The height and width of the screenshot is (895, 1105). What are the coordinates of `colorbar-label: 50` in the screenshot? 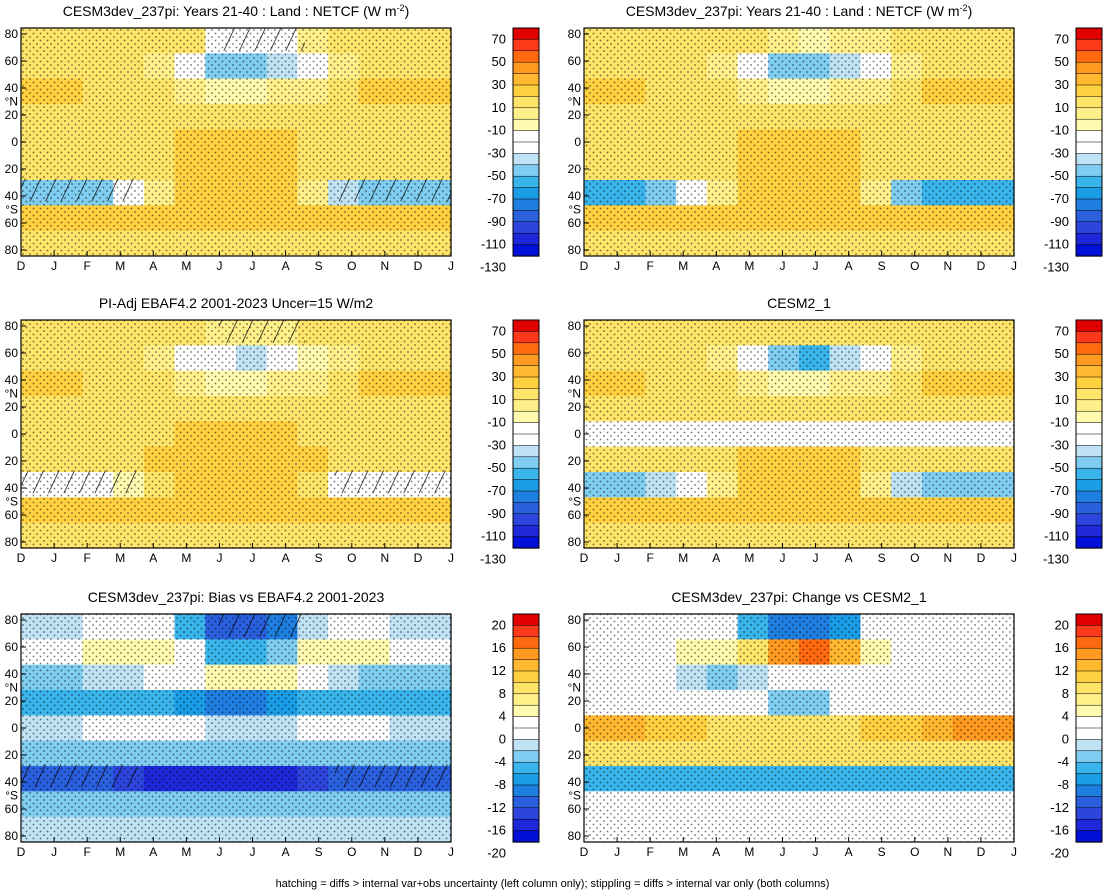 It's located at (499, 61).